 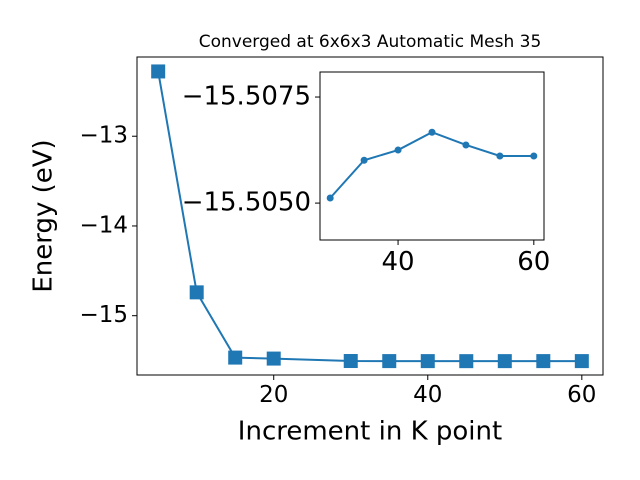 I want to click on x-axis-label: Increment in K point, so click(x=370, y=432).